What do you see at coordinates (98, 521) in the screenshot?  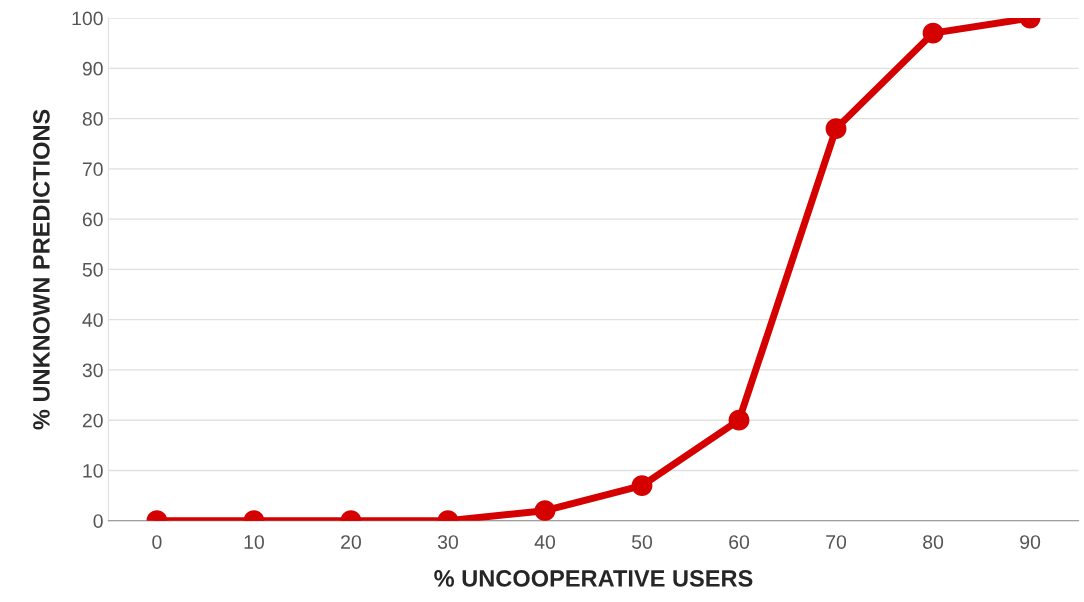 I see `y-tick-label: 0` at bounding box center [98, 521].